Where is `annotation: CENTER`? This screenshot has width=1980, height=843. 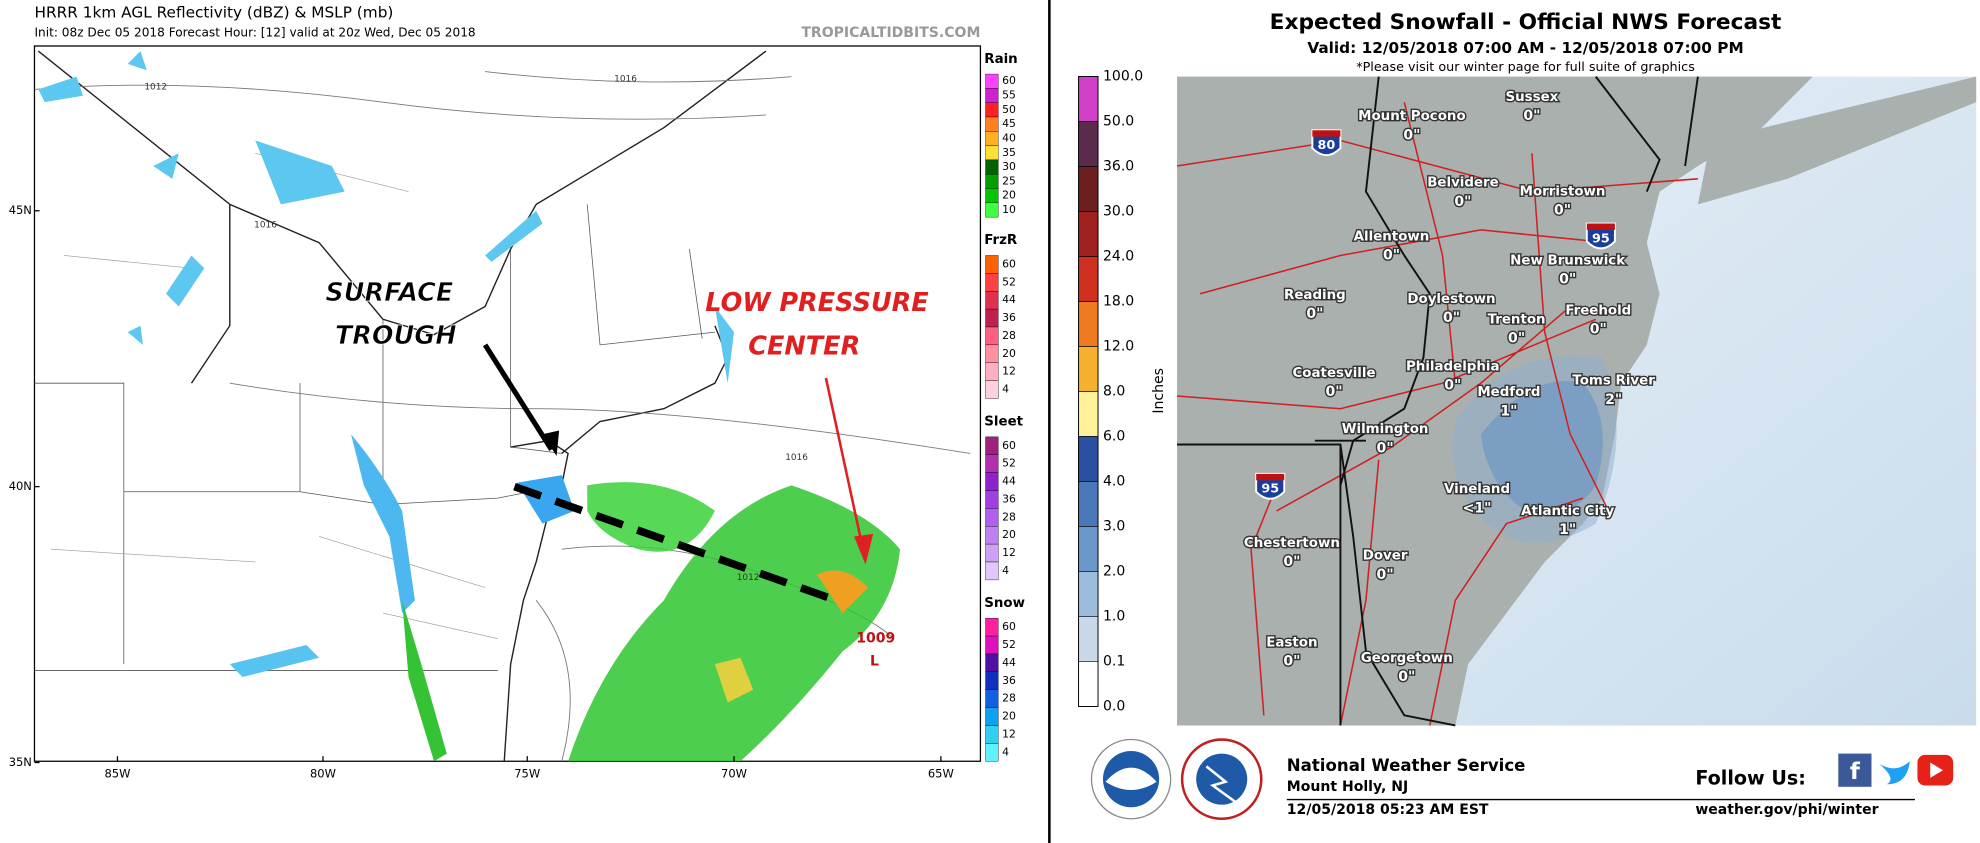
annotation: CENTER is located at coordinates (804, 346).